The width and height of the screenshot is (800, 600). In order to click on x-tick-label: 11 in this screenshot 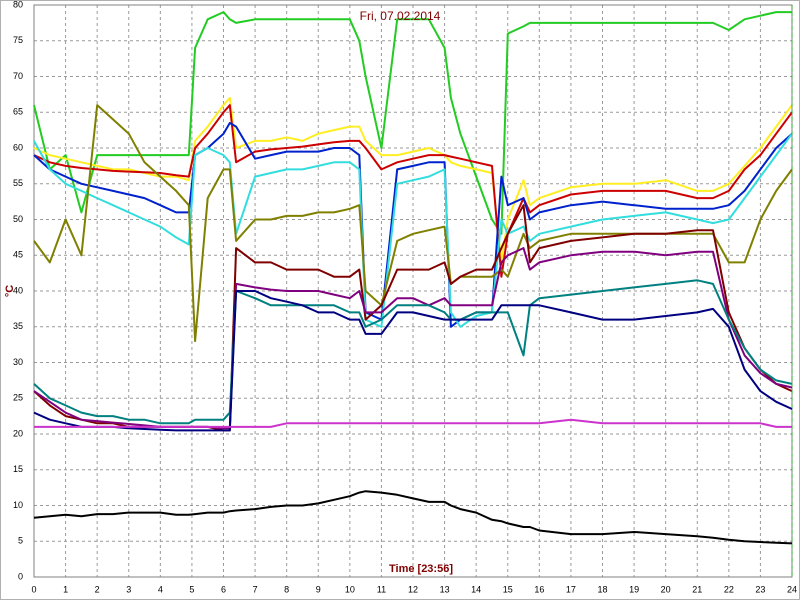, I will do `click(381, 589)`.